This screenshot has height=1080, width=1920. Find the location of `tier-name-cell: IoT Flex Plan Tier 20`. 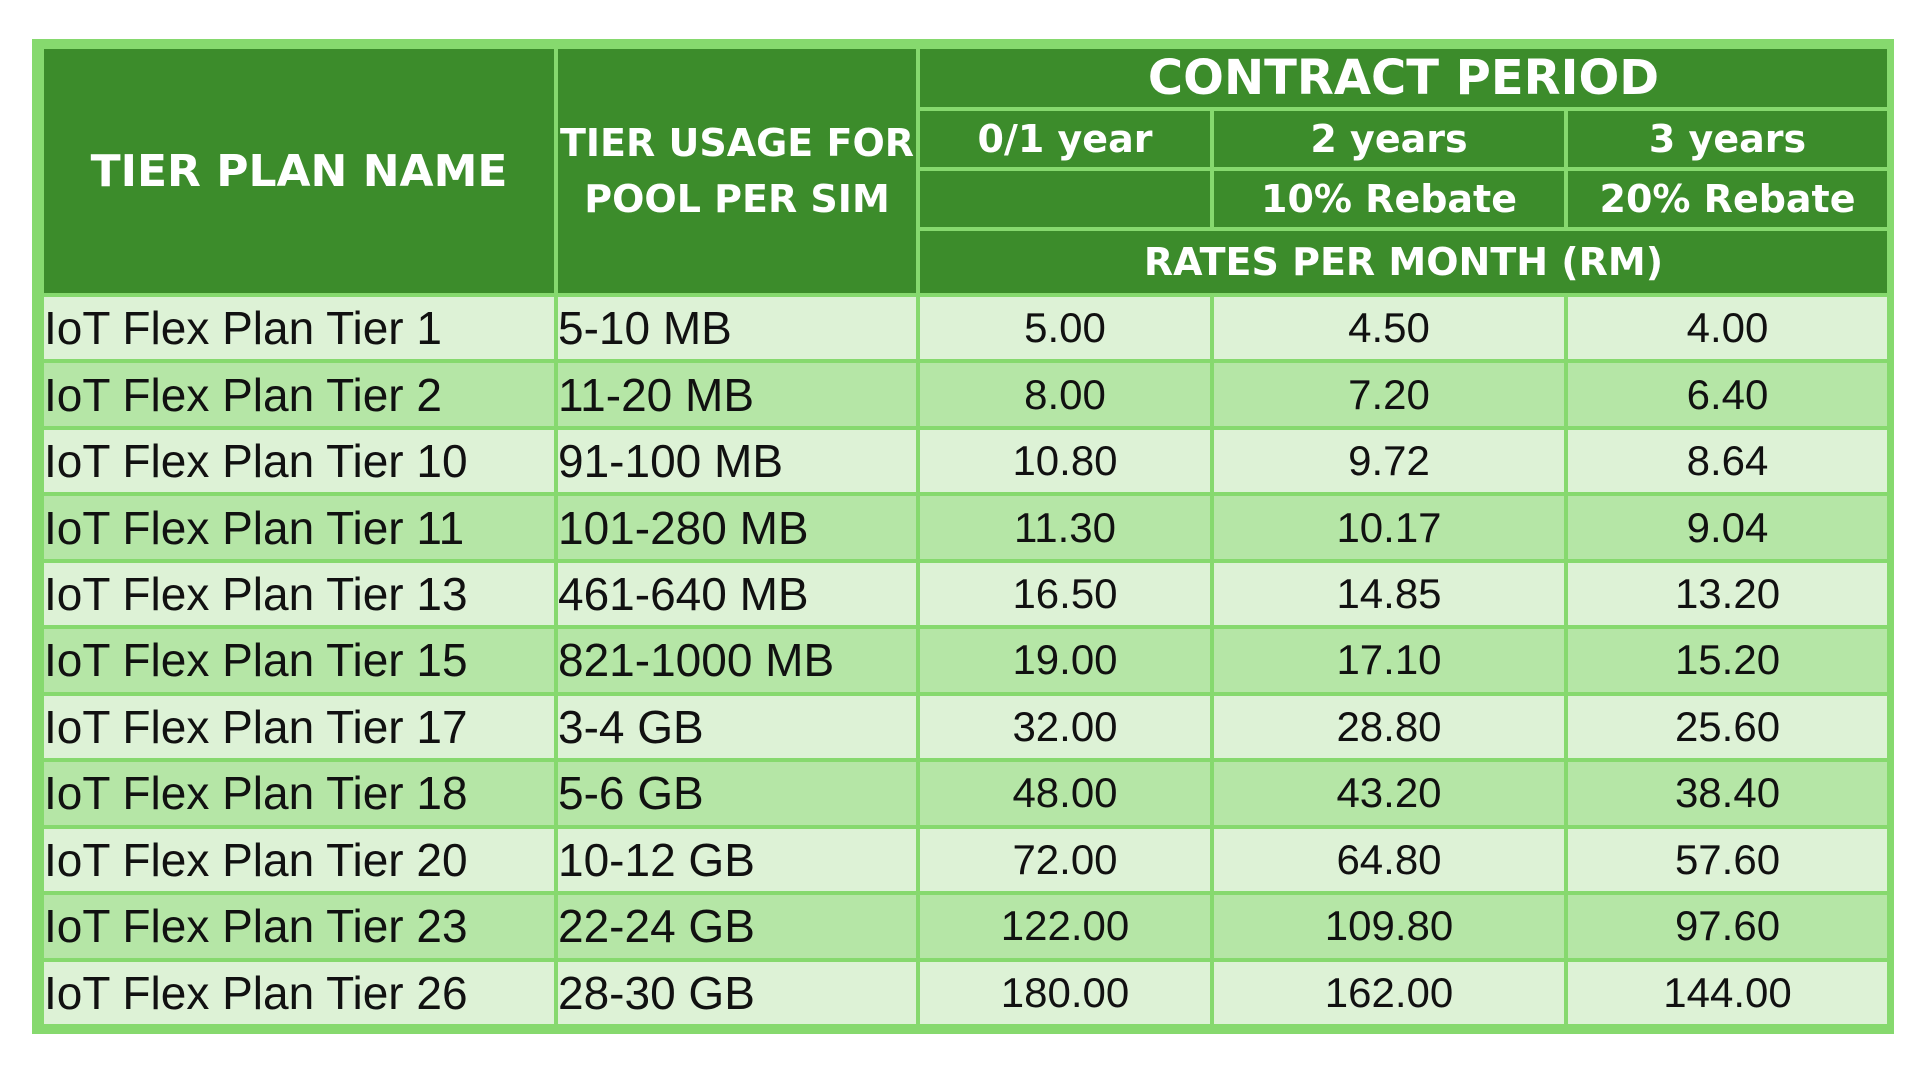

tier-name-cell: IoT Flex Plan Tier 20 is located at coordinates (299, 860).